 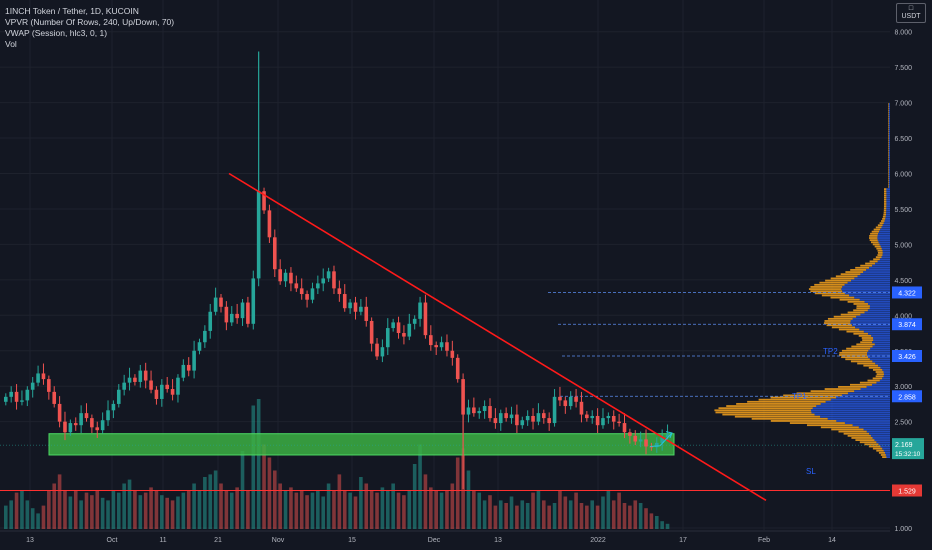 What do you see at coordinates (661, 439) in the screenshot?
I see `breakout-arrow` at bounding box center [661, 439].